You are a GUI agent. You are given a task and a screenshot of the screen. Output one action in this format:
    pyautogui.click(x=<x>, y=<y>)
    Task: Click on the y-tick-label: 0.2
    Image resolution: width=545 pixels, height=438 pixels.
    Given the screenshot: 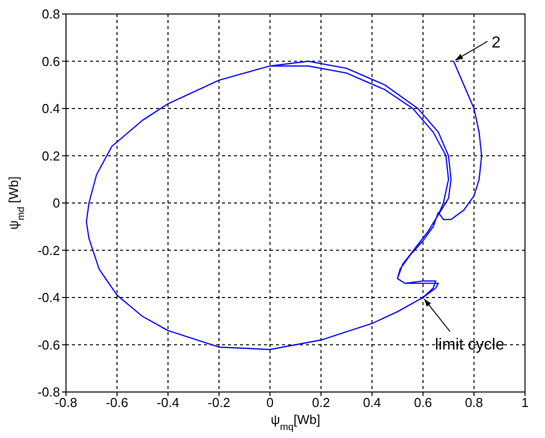 What is the action you would take?
    pyautogui.click(x=51, y=156)
    